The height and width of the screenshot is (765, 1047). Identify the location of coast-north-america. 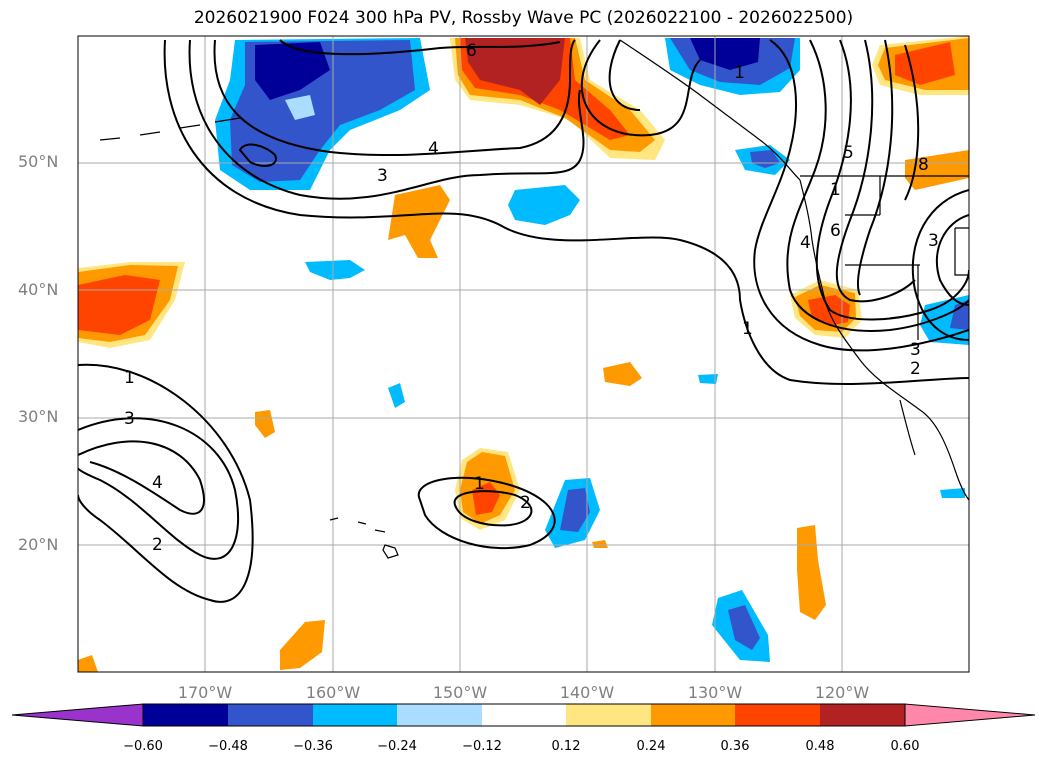
(884, 340).